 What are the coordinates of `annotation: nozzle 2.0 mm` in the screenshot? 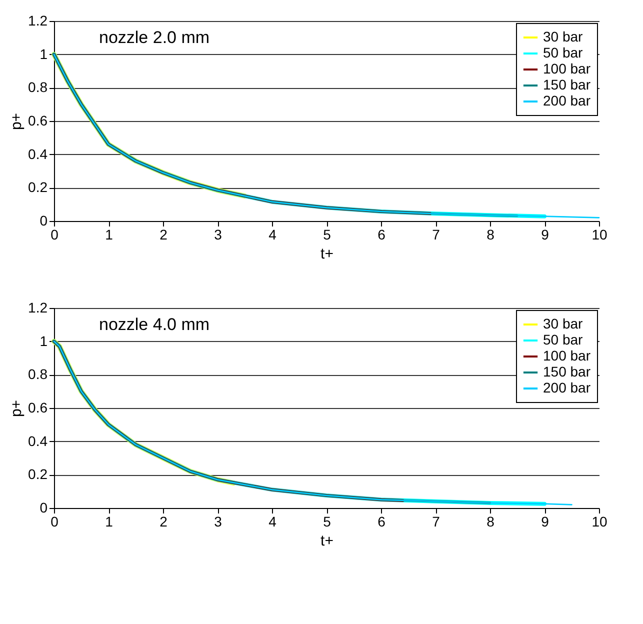 It's located at (154, 37).